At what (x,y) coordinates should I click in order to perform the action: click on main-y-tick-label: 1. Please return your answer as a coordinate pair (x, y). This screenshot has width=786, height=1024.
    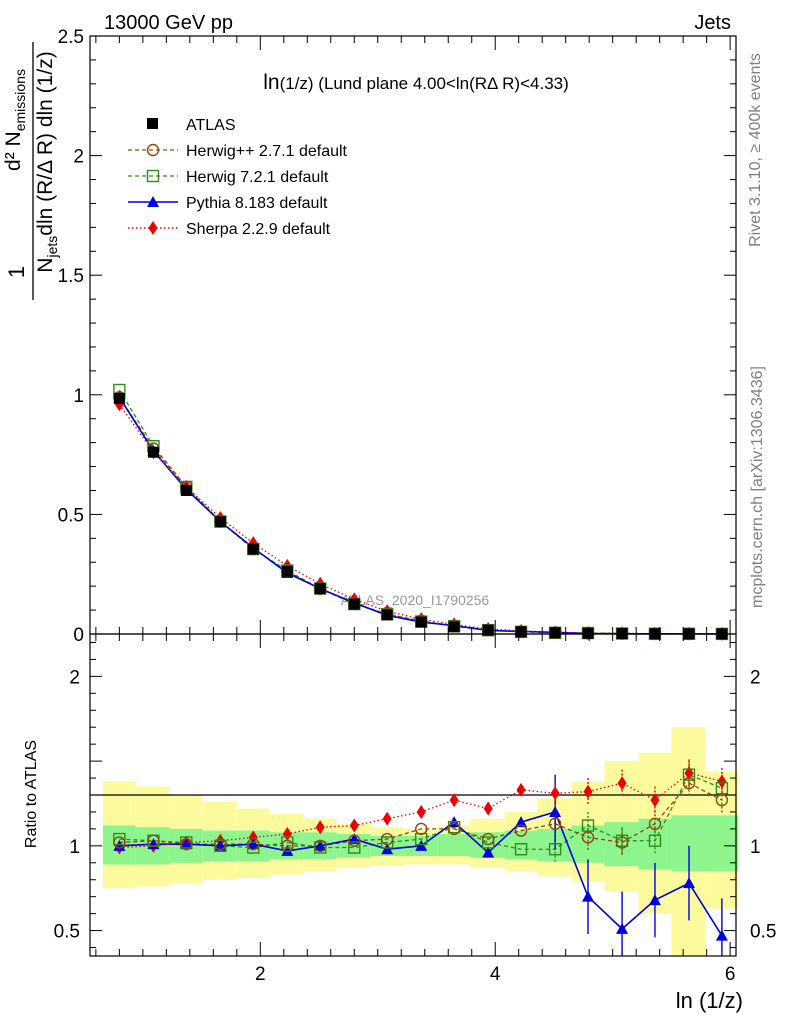
    Looking at the image, I should click on (78, 396).